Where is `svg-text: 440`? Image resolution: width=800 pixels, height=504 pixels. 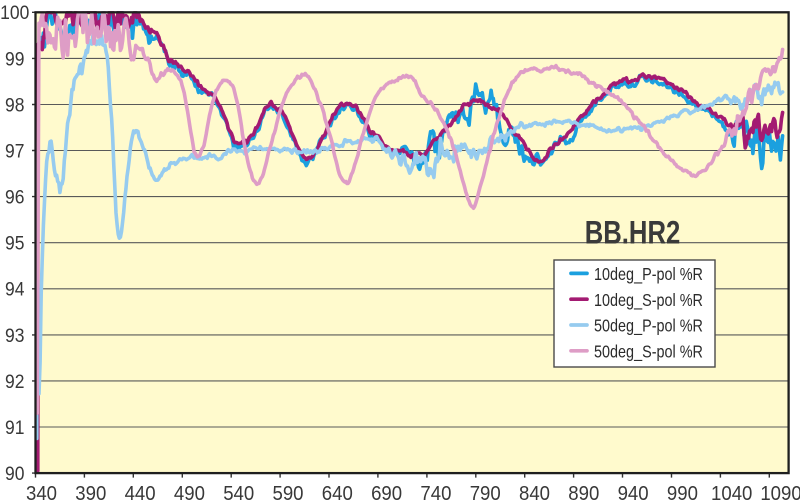
svg-text: 440 is located at coordinates (140, 493).